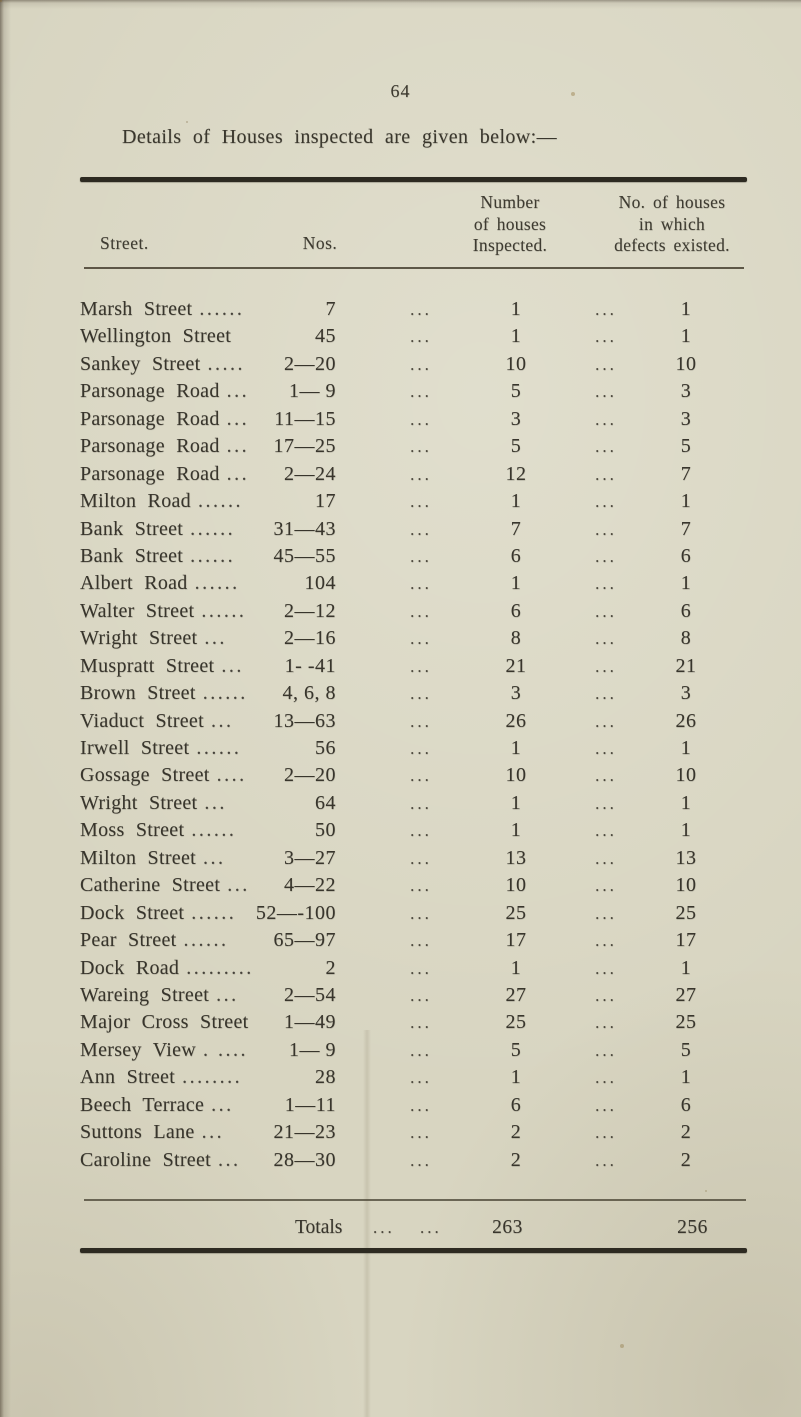  I want to click on street-name: Bank Street, so click(132, 555).